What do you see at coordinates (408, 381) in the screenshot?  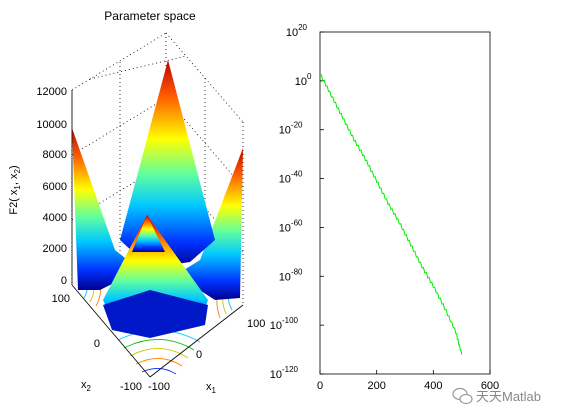 I see `convergence-x-axis: 0 200 400 600` at bounding box center [408, 381].